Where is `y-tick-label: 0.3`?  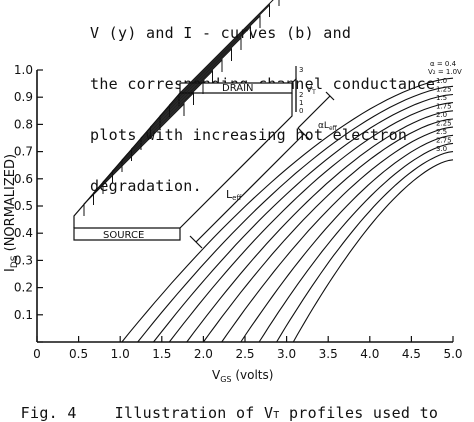
y-tick-label: 0.3 is located at coordinates (23, 260).